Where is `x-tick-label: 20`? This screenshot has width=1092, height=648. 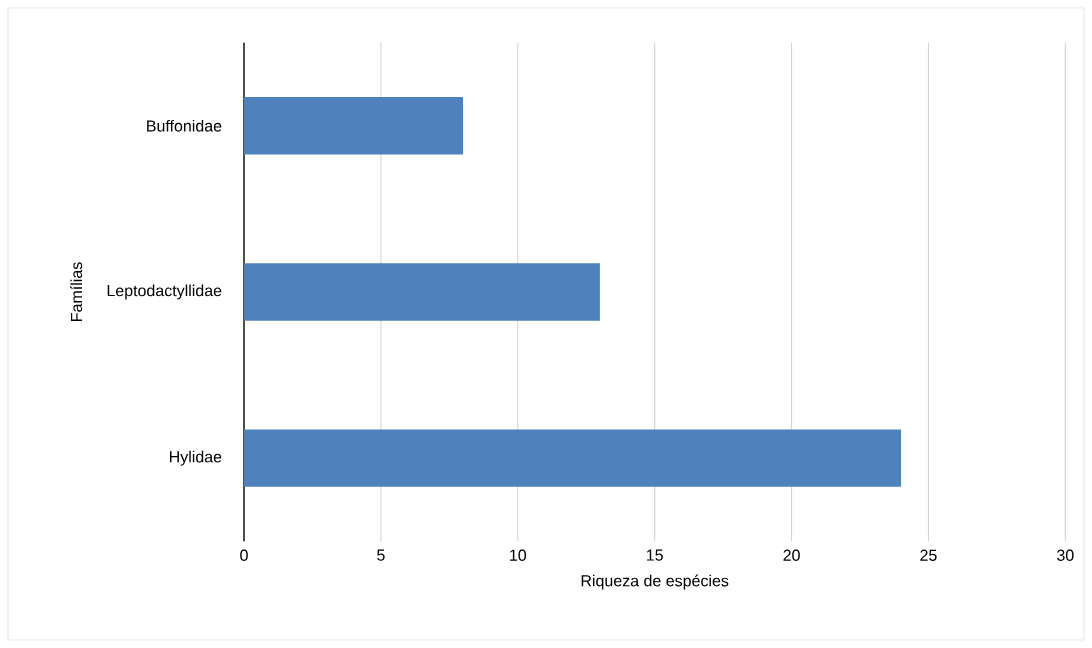
x-tick-label: 20 is located at coordinates (791, 555).